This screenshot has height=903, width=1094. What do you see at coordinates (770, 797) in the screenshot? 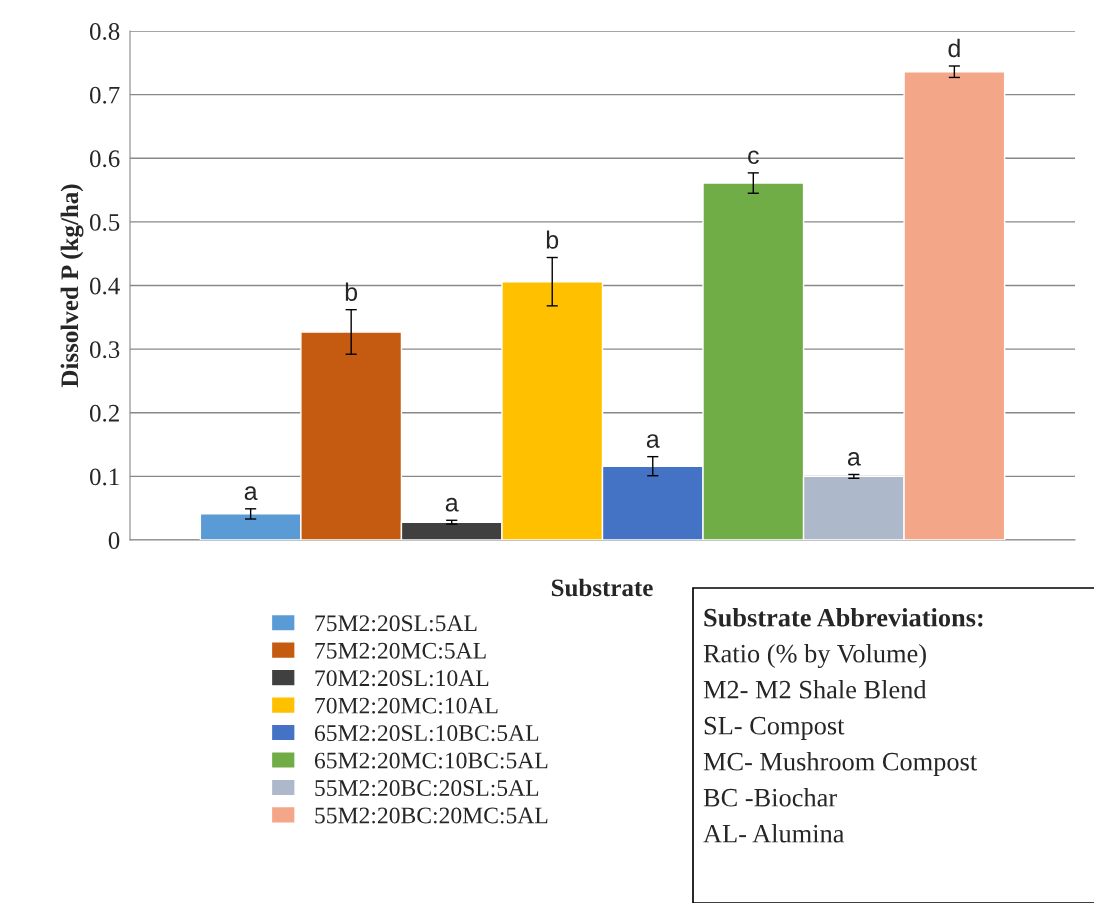
I see `text: BC -Biochar` at bounding box center [770, 797].